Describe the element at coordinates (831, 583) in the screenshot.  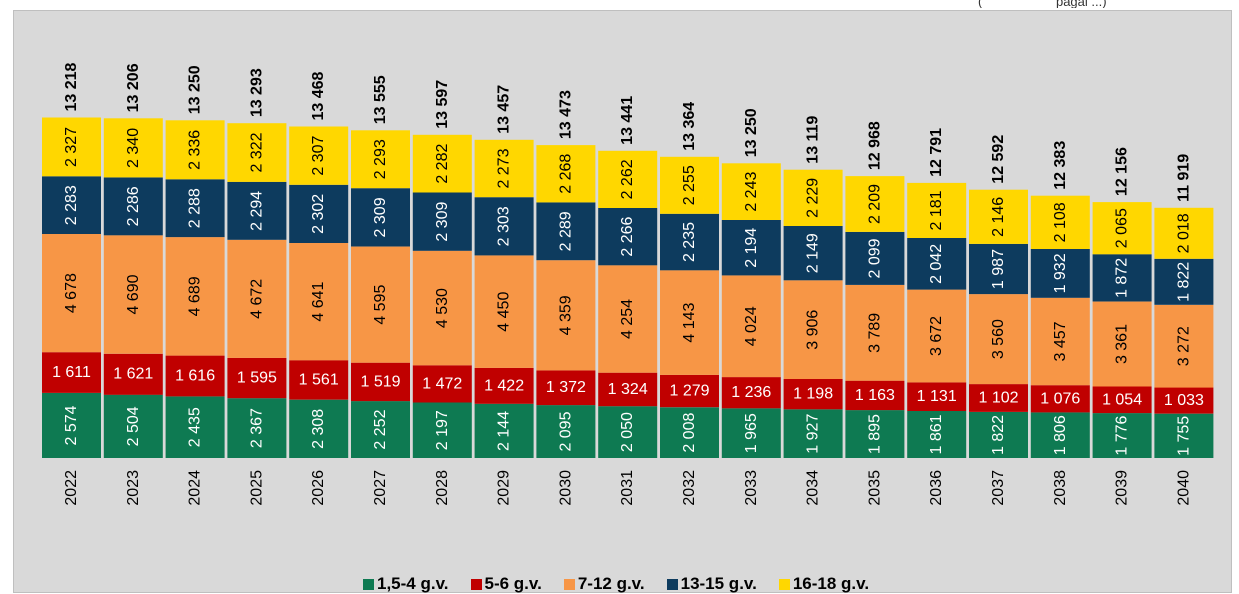
I see `legend-label: 16-18 g.v.` at that location.